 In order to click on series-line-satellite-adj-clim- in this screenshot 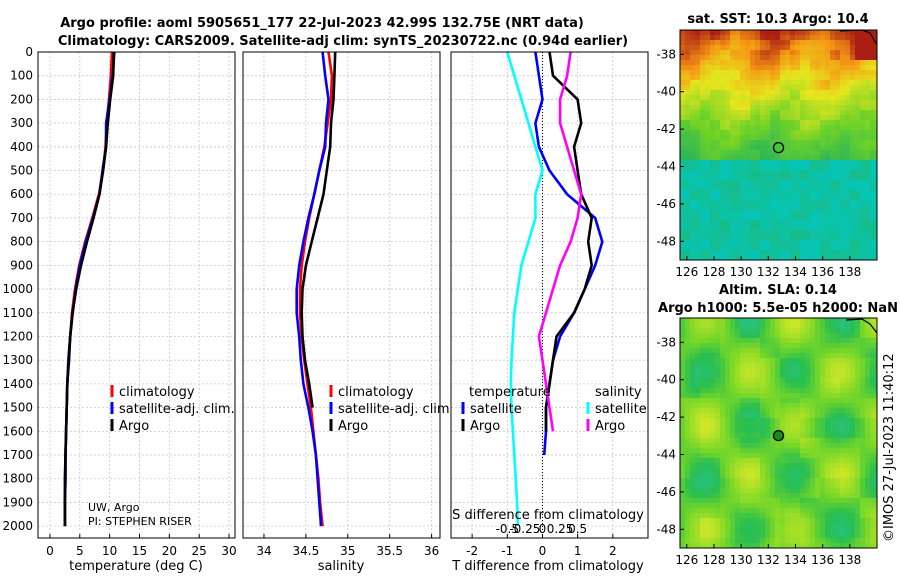, I will do `click(312, 289)`.